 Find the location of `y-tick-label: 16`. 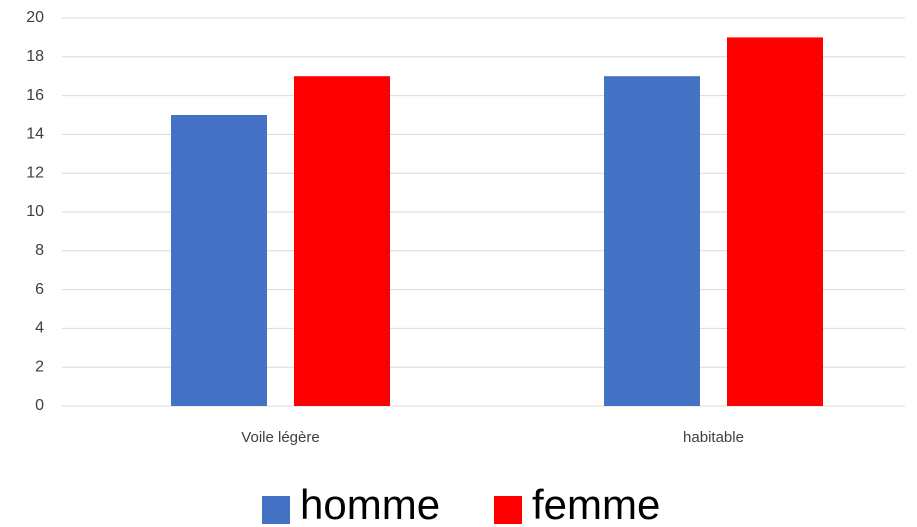

y-tick-label: 16 is located at coordinates (35, 95).